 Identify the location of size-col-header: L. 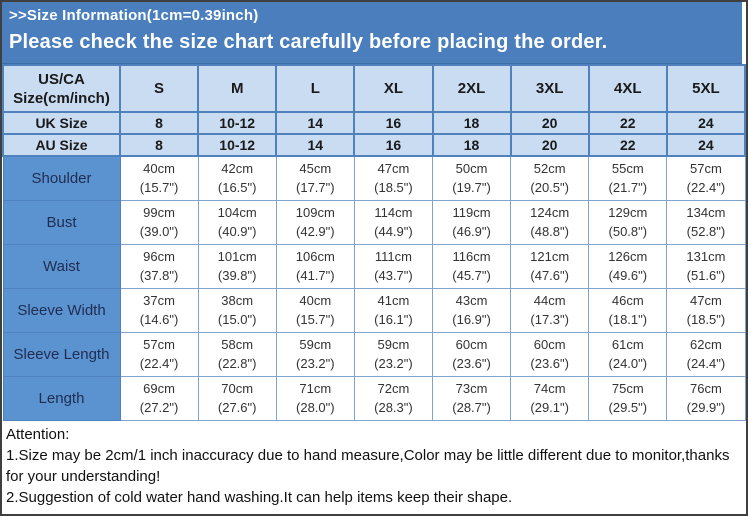
(315, 88).